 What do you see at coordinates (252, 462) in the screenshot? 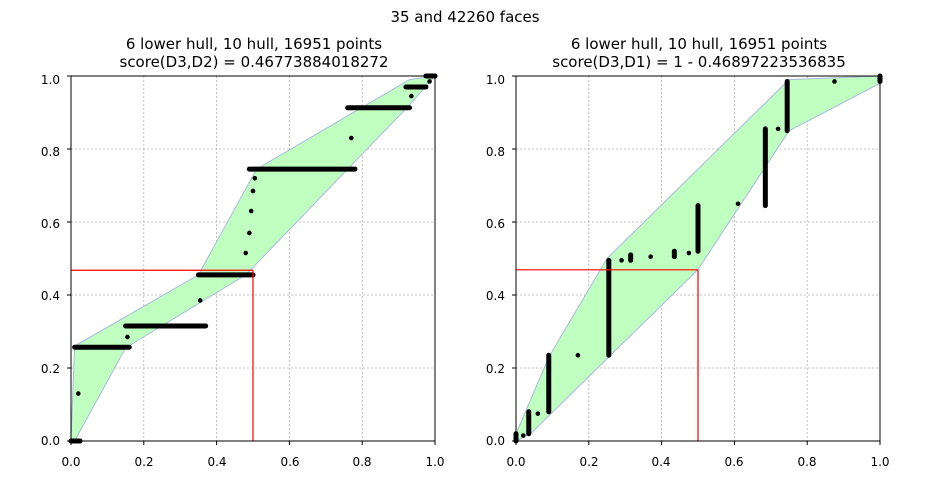
I see `left-x-tick-labels: 0.0 0.2 0.4 0.6 0.8 1.0` at bounding box center [252, 462].